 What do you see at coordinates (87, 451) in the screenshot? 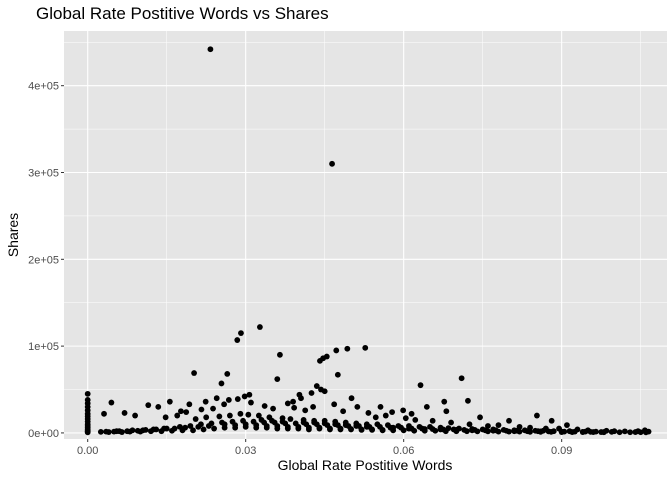
I see `x-tick-label: 0.00` at bounding box center [87, 451].